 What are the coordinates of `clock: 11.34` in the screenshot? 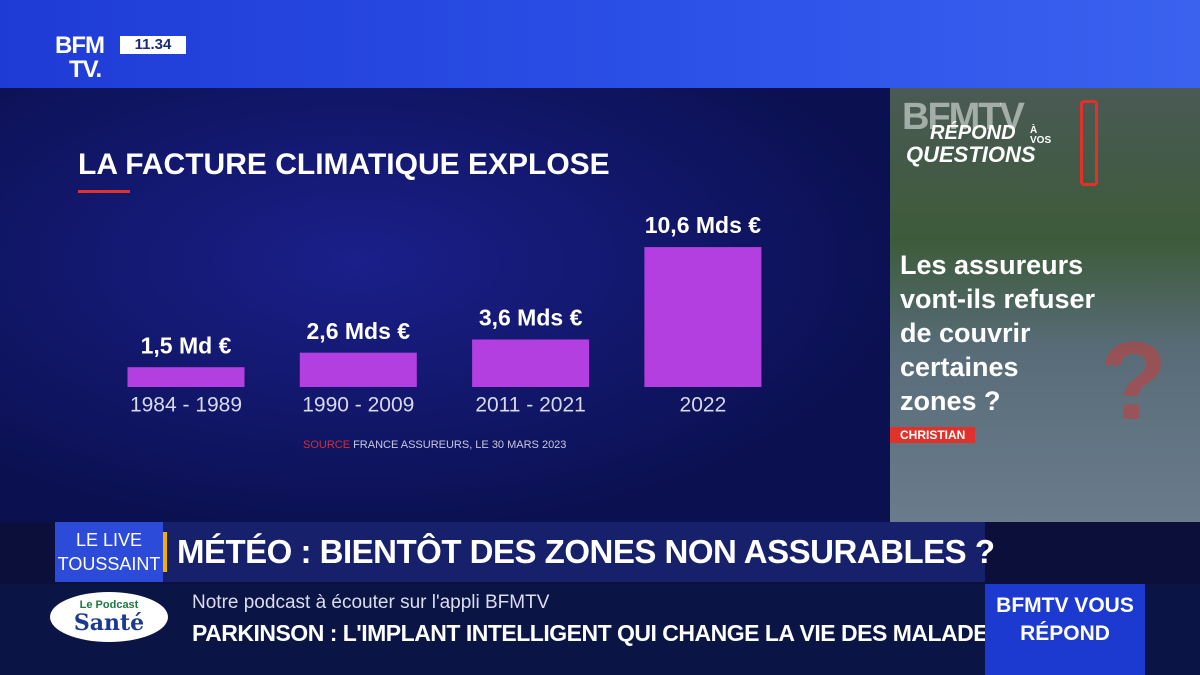 It's located at (153, 45).